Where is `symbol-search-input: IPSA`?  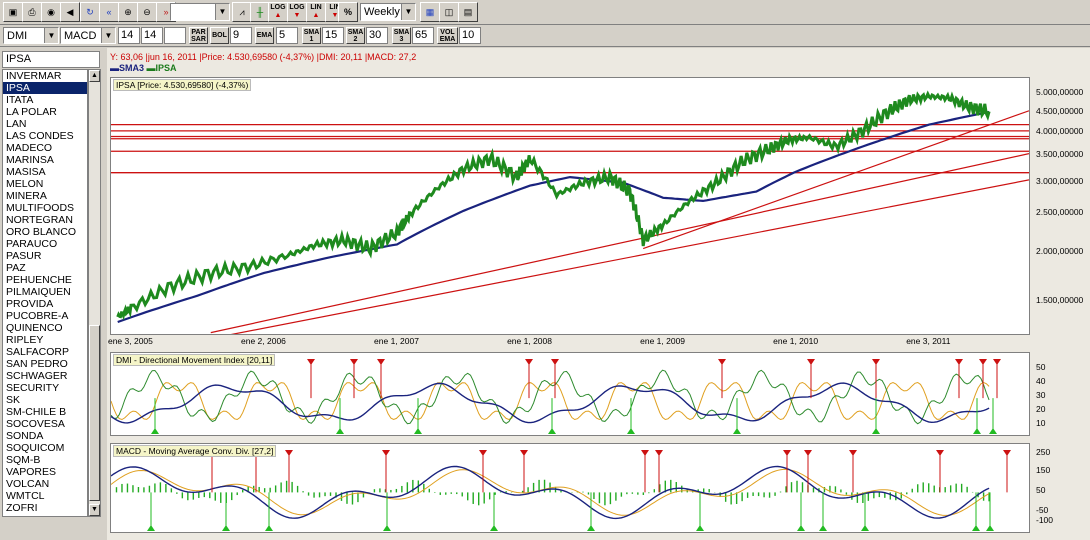 symbol-search-input: IPSA is located at coordinates (51, 59).